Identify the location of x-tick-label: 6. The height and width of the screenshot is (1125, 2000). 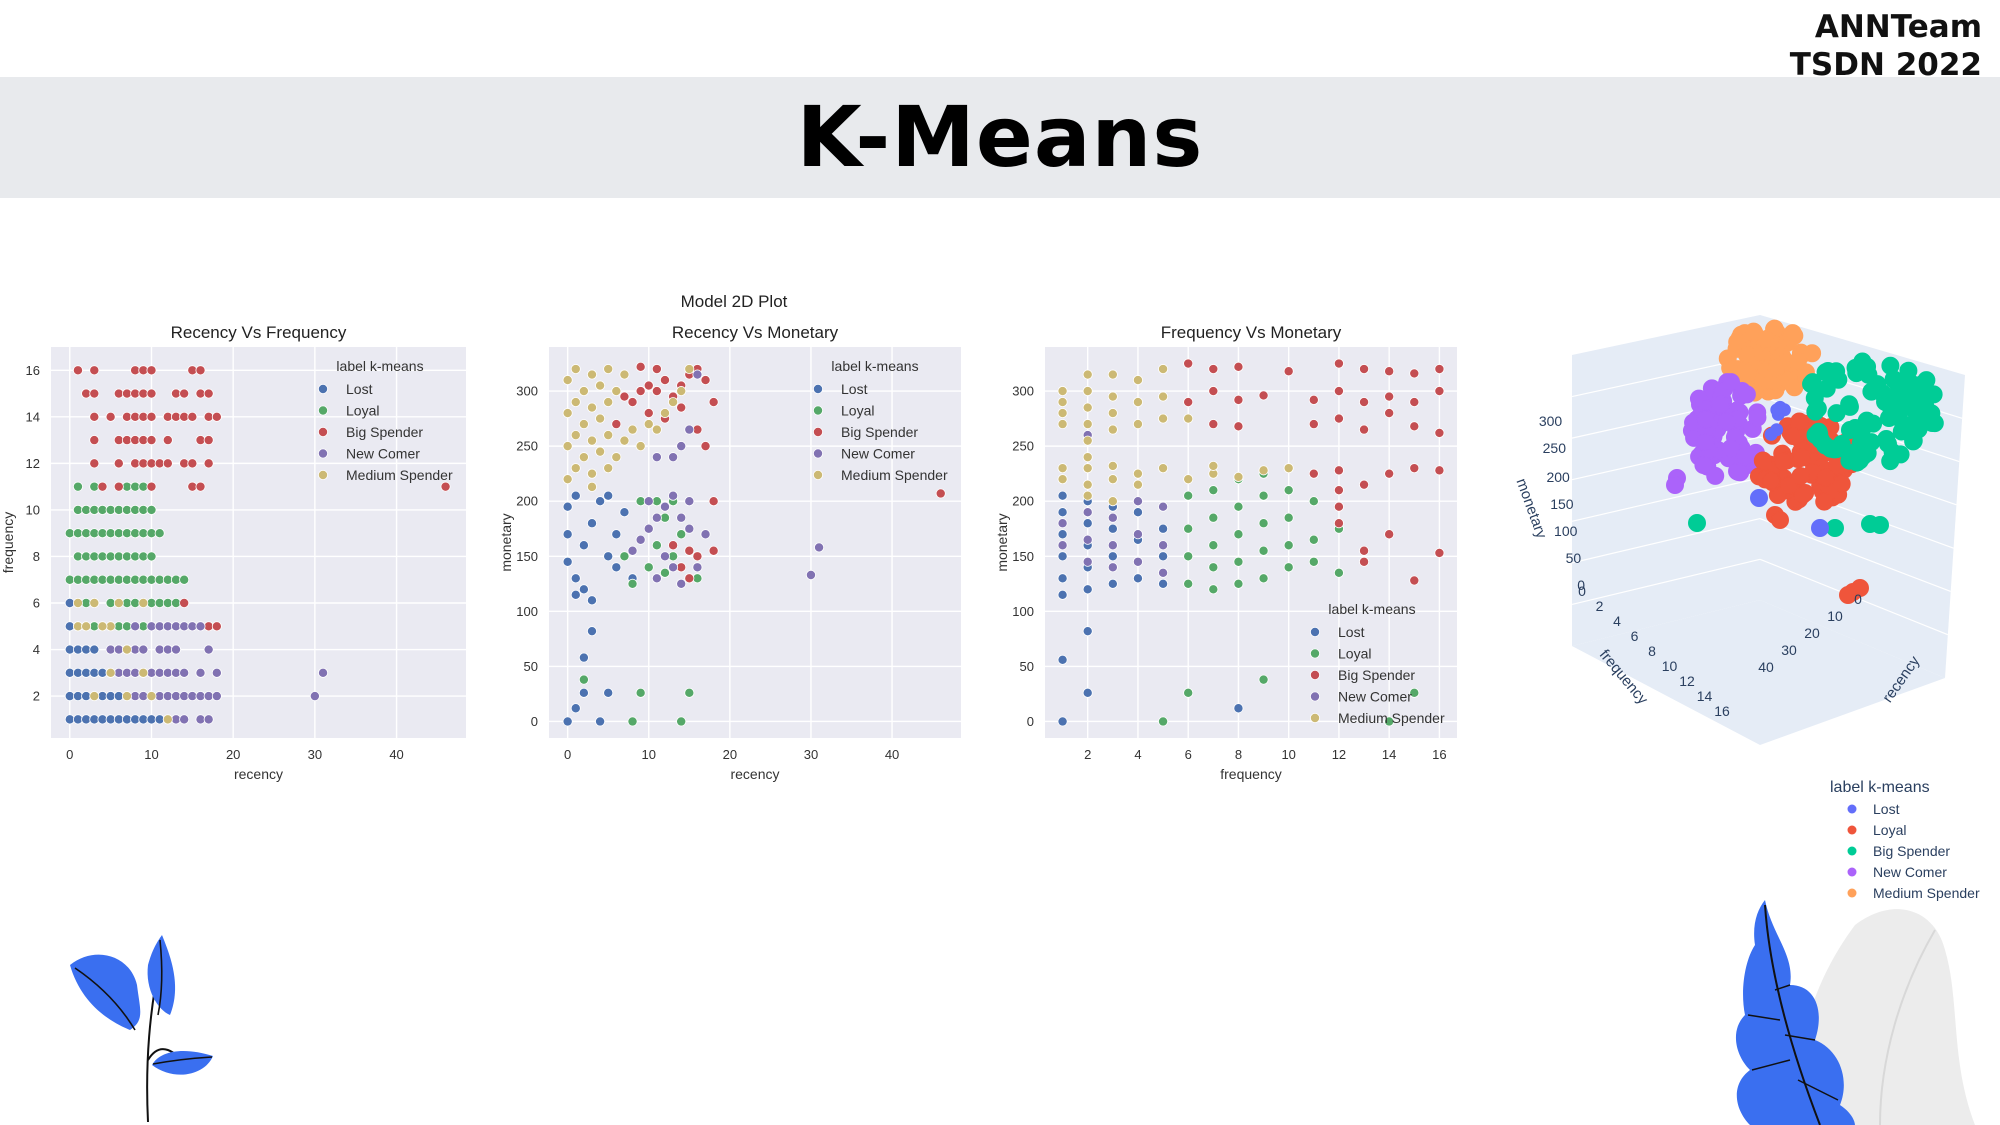
(1188, 754).